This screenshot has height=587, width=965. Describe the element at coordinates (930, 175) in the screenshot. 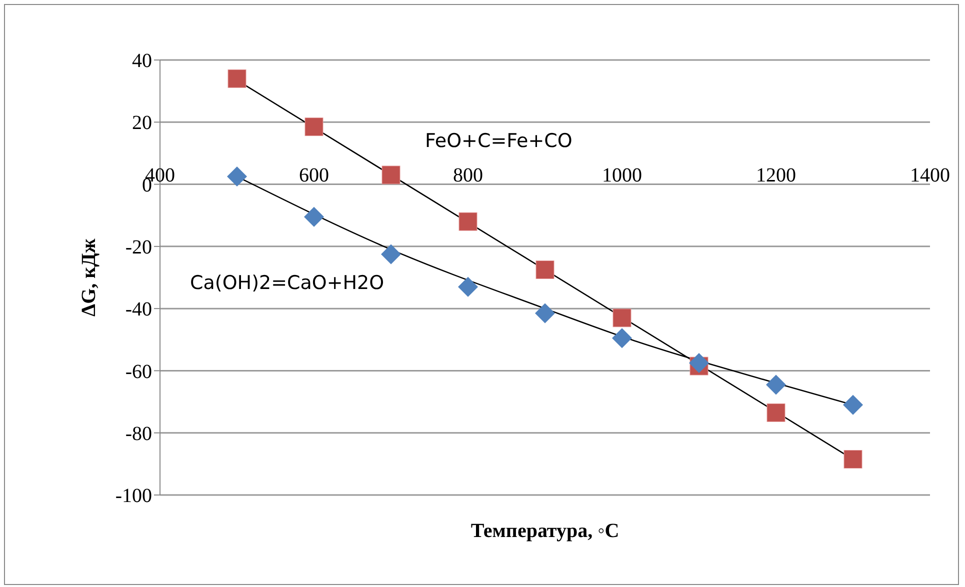

I see `x-tick-label: 1400` at that location.